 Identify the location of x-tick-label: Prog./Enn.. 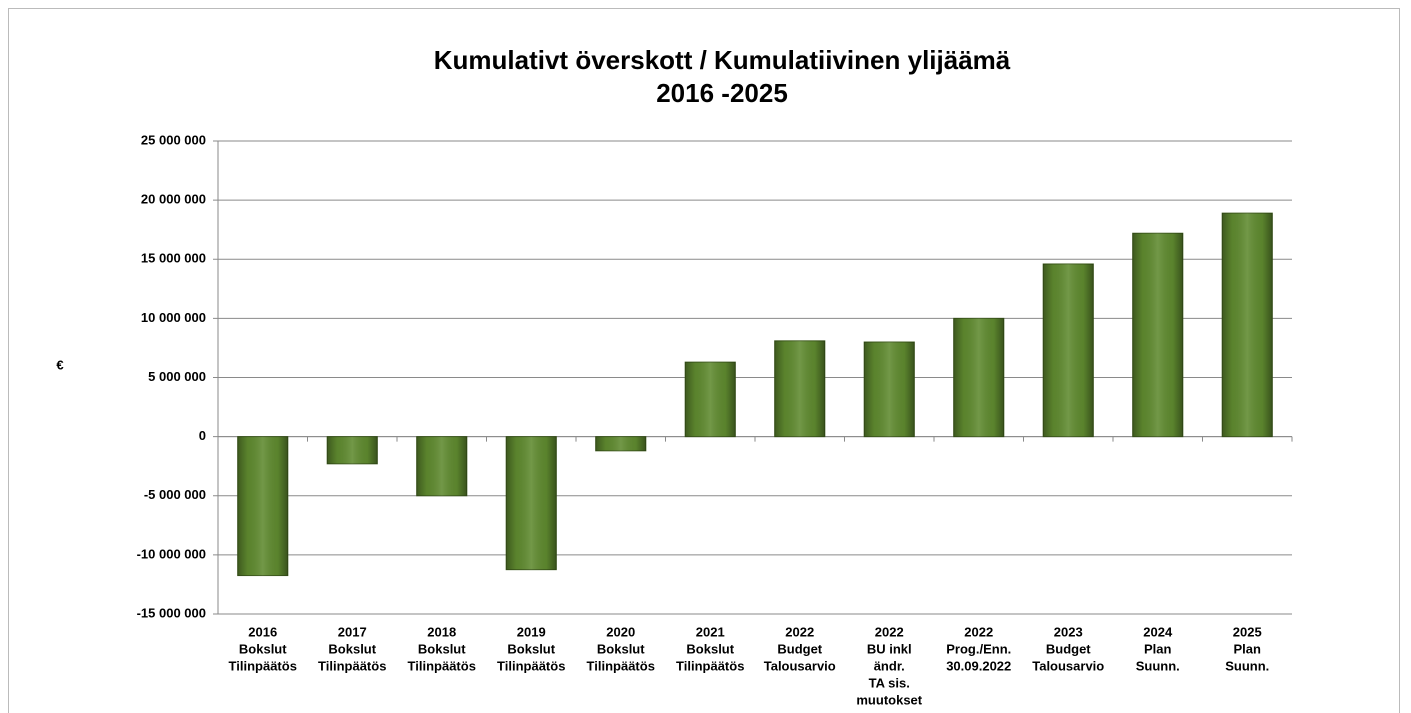
(978, 648).